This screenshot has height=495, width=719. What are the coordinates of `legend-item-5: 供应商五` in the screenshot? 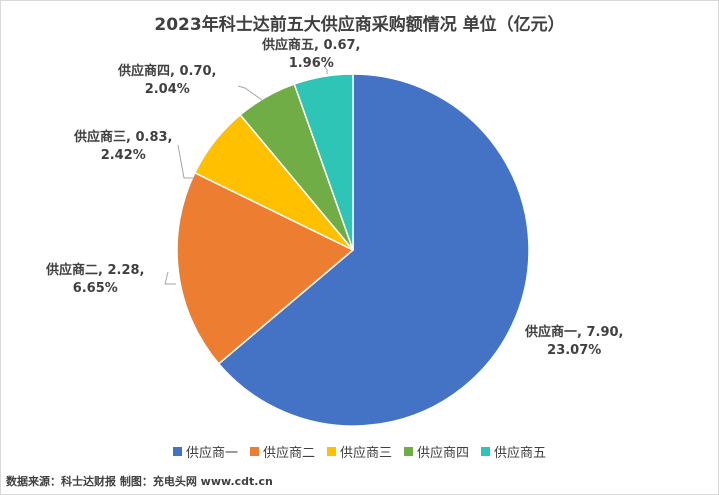 It's located at (513, 451).